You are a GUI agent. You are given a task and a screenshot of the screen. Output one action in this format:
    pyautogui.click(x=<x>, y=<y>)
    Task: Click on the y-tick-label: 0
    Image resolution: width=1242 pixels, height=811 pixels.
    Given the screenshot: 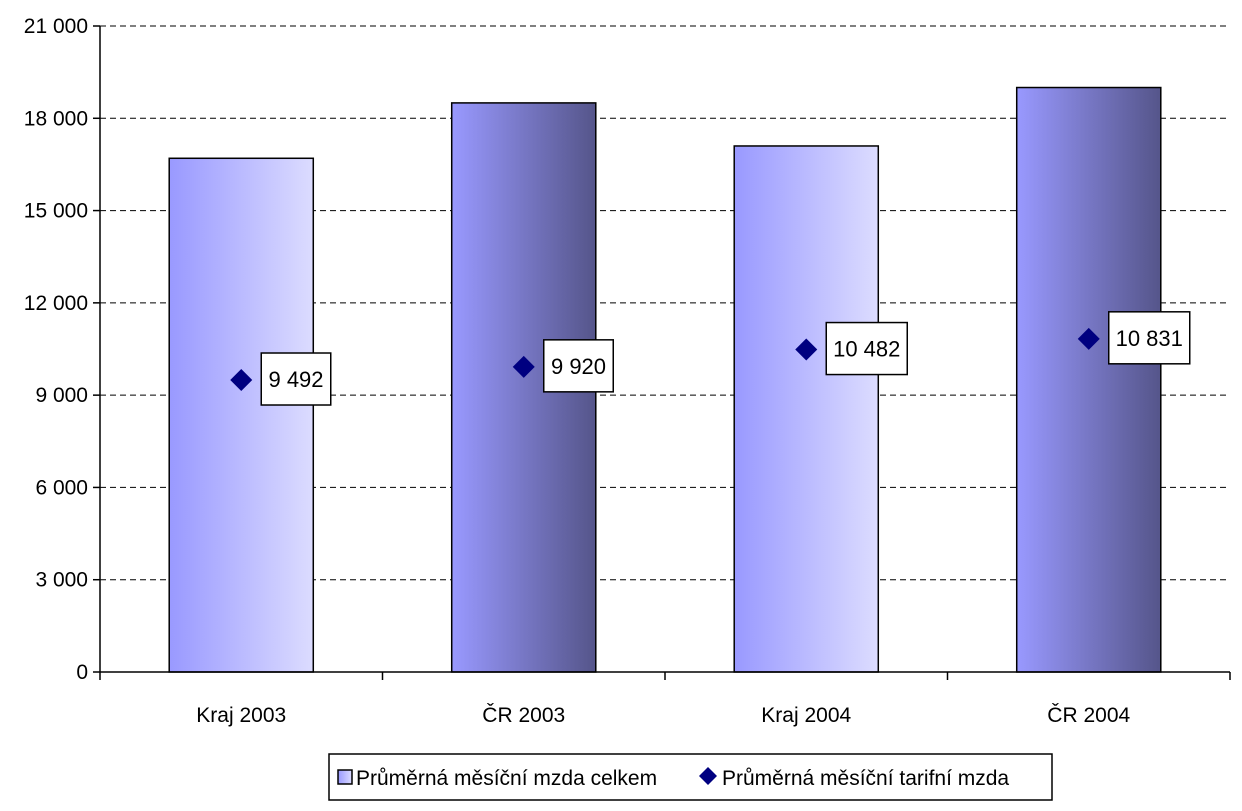 What is the action you would take?
    pyautogui.click(x=82, y=672)
    